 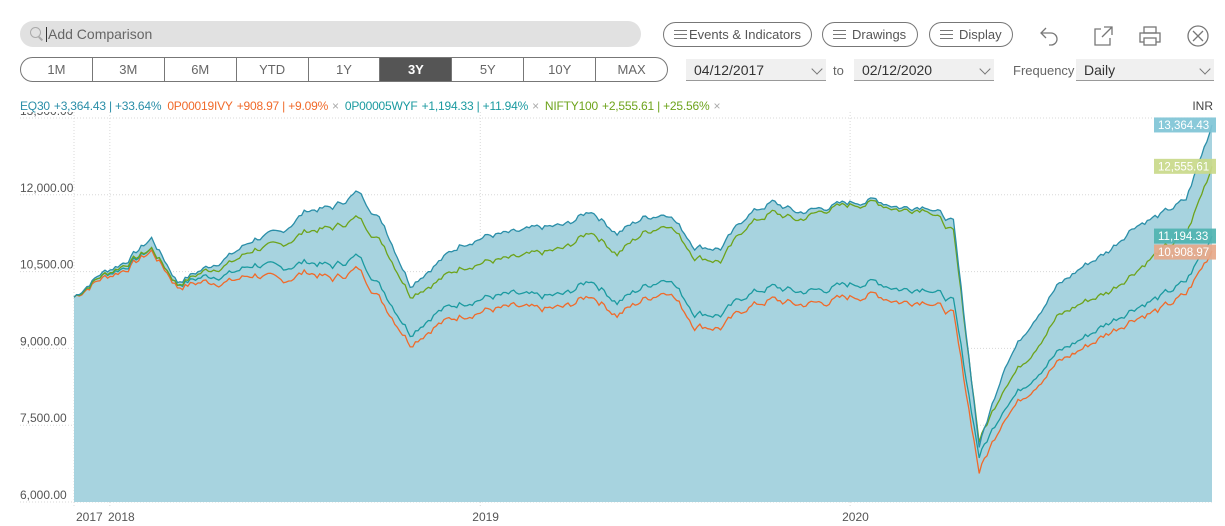 I want to click on period-6m: 6M, so click(x=201, y=69).